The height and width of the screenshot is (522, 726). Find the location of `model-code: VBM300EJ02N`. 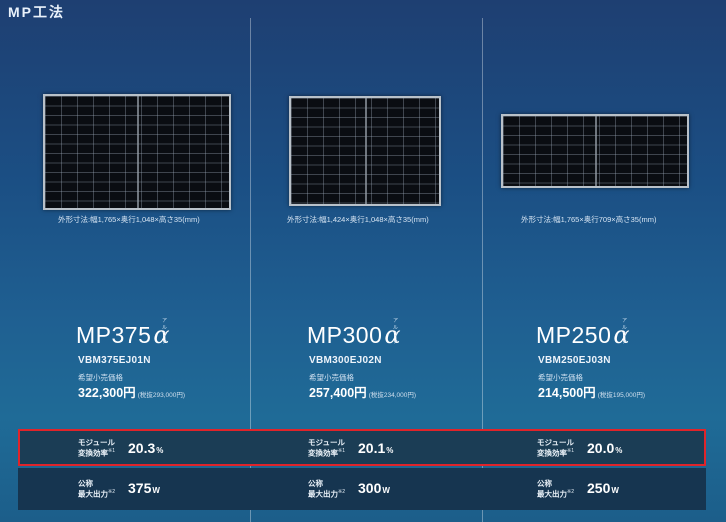

model-code: VBM300EJ02N is located at coordinates (345, 360).